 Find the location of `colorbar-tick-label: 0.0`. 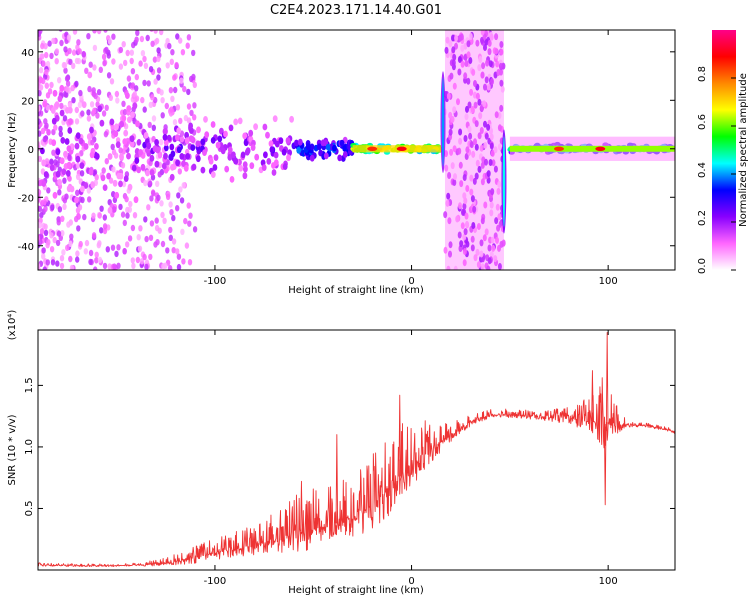

colorbar-tick-label: 0.0 is located at coordinates (702, 266).